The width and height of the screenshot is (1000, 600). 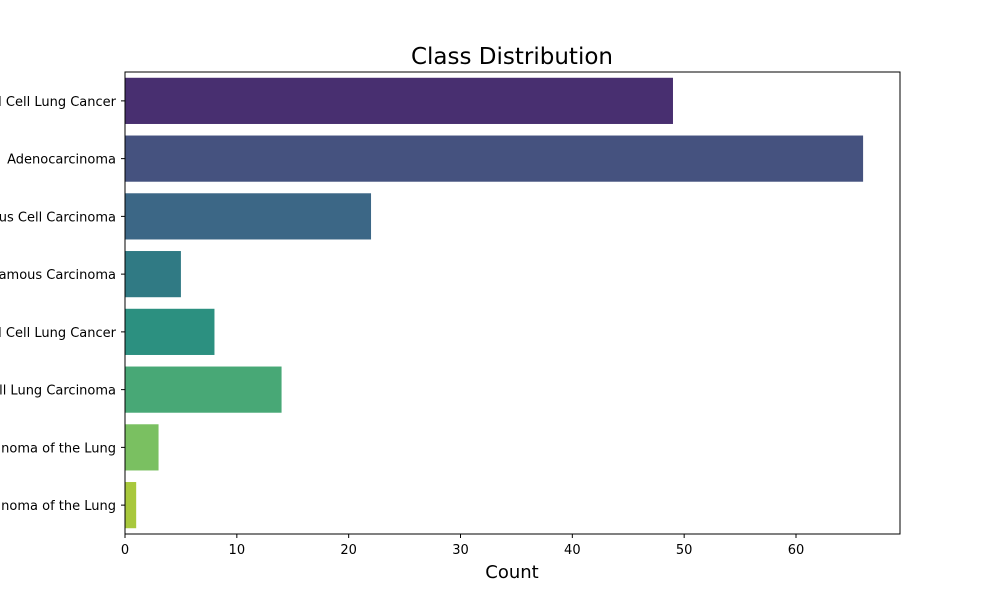 I want to click on x-axis: 0 10 20 30 40 50 60, so click(x=462, y=546).